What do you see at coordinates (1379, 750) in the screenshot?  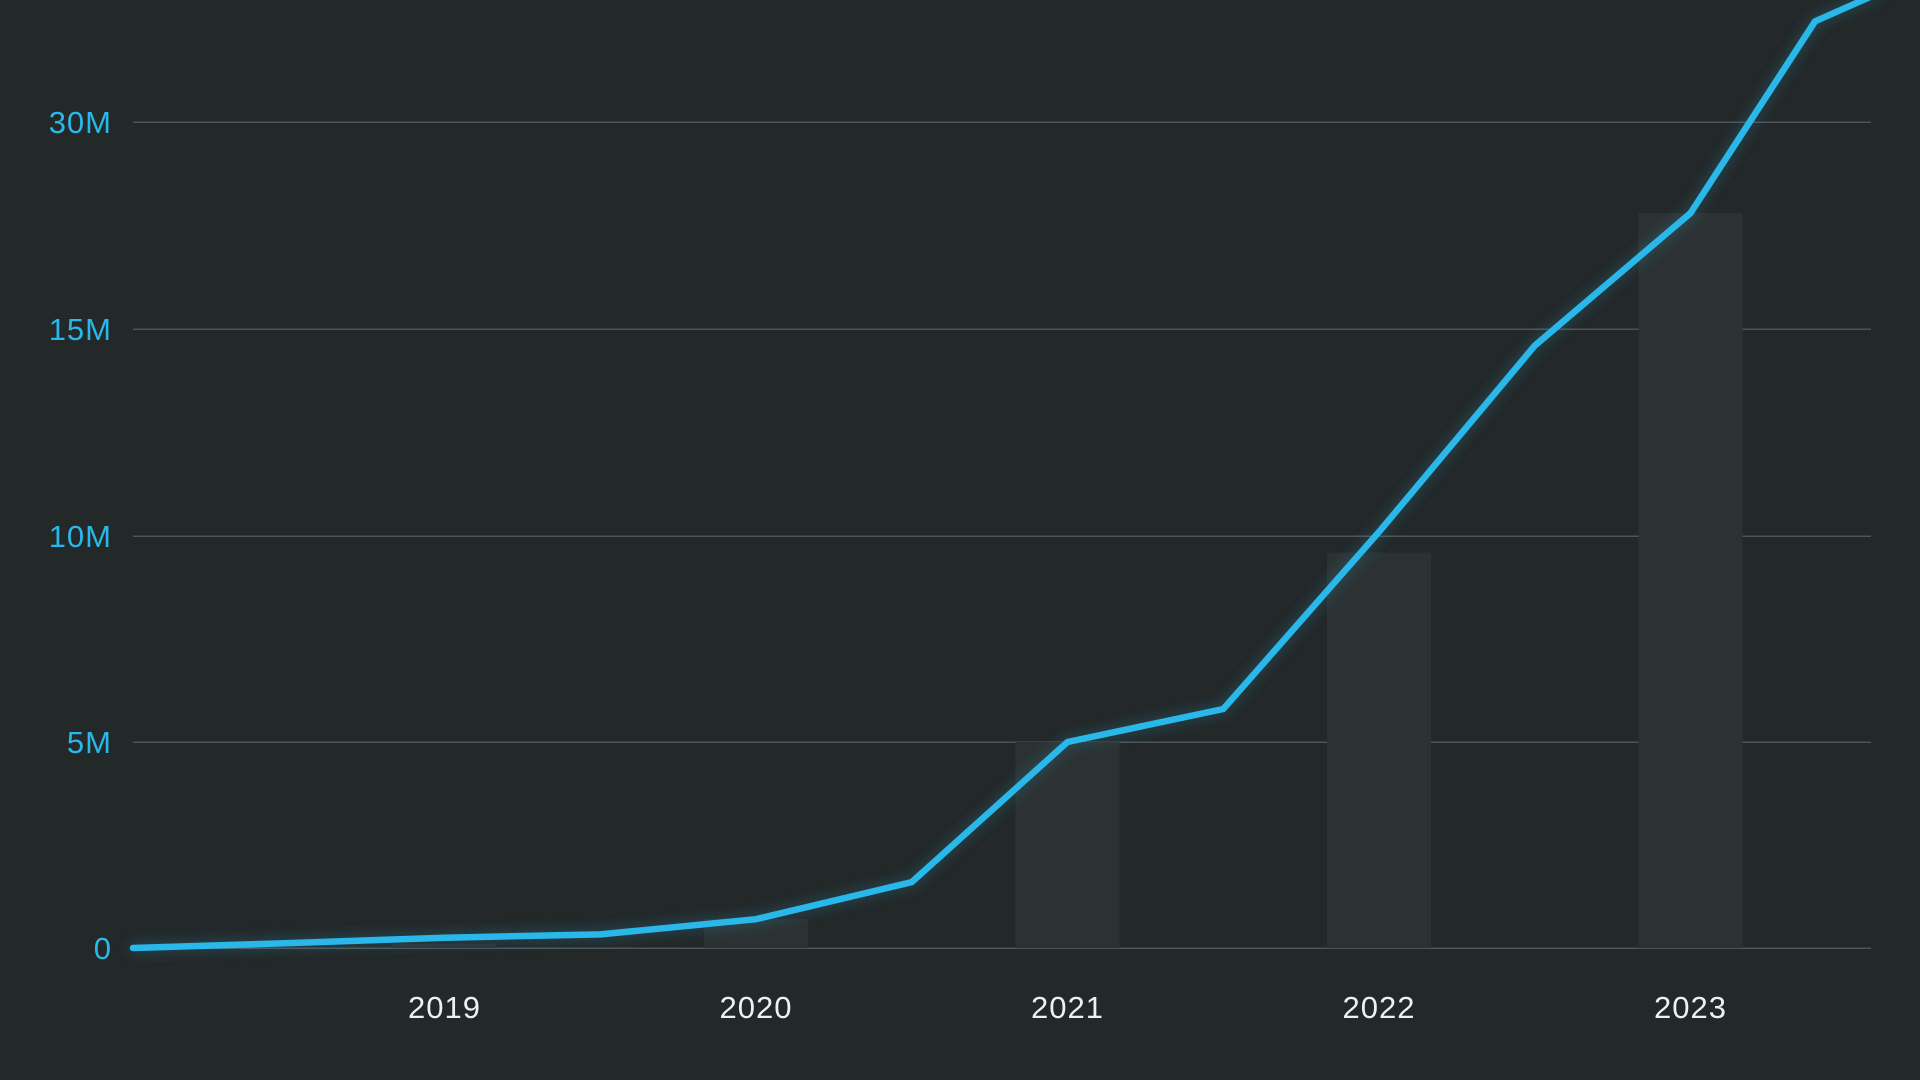 I see `bar-2022` at bounding box center [1379, 750].